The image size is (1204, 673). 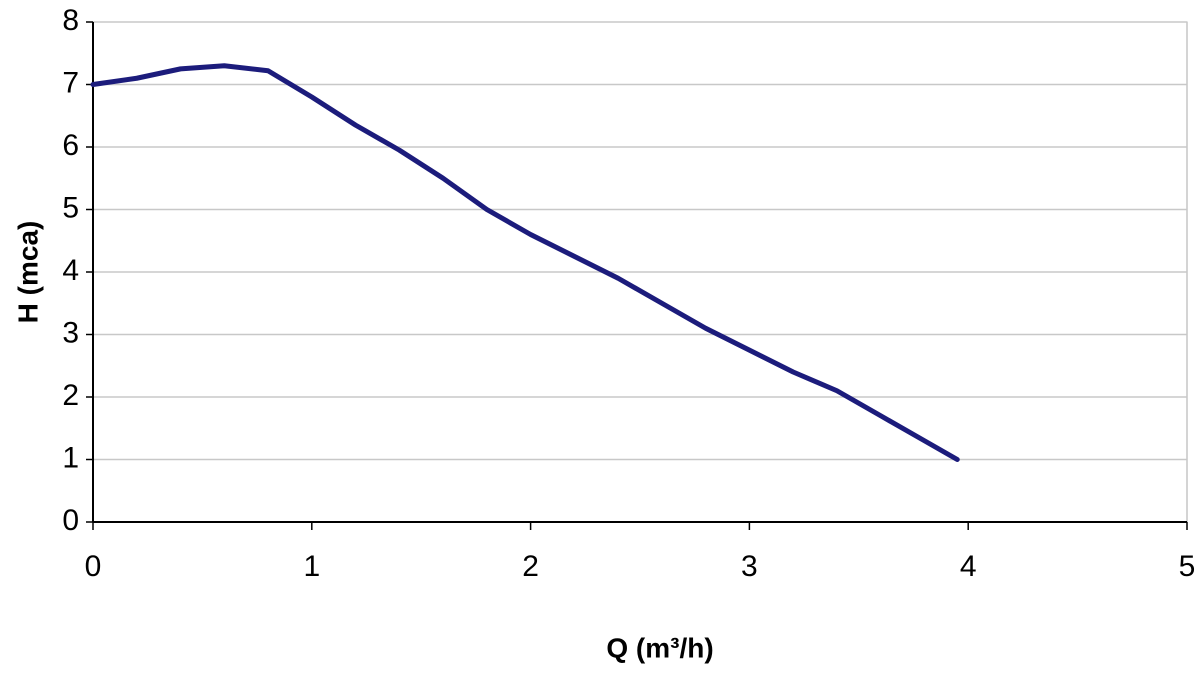 What do you see at coordinates (27, 272) in the screenshot?
I see `y-axis-title: H (mca)` at bounding box center [27, 272].